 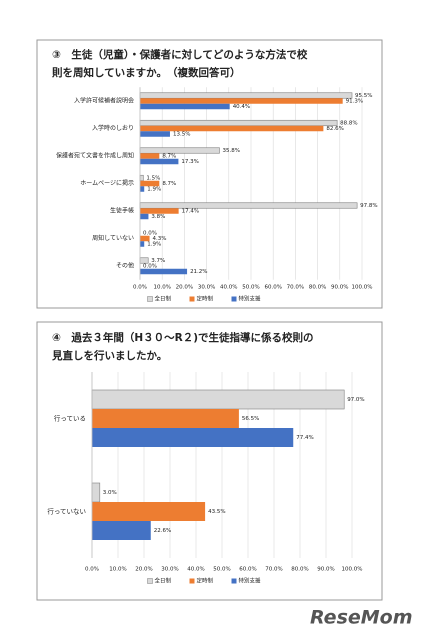 I want to click on legend-label: 特別支援, so click(x=250, y=581).